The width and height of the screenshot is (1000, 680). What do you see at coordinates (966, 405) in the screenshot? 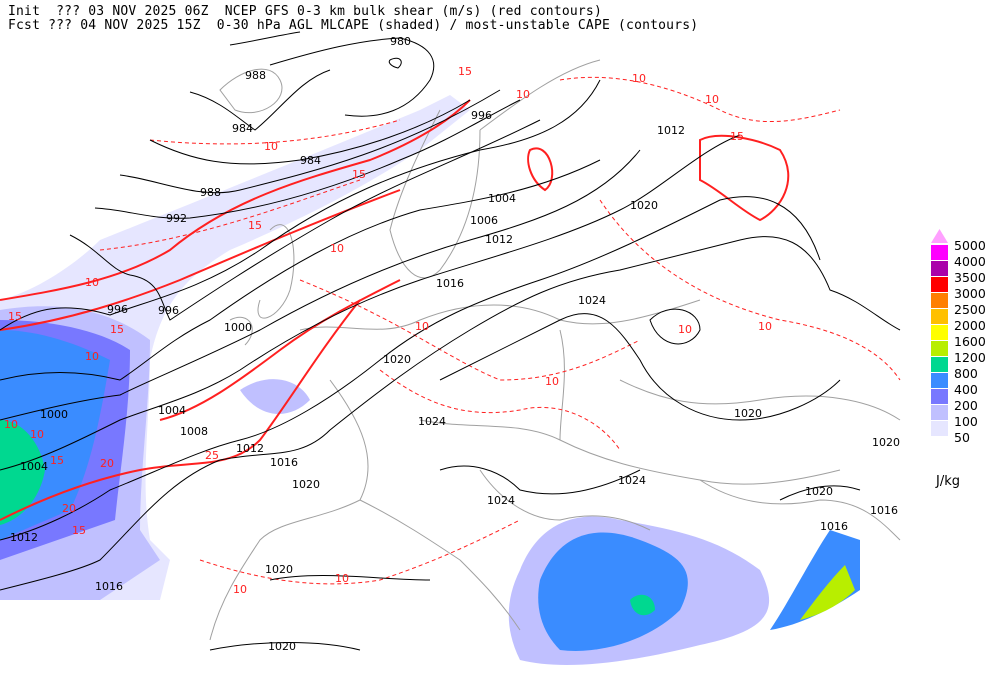
I see `legend-level-label: 200` at bounding box center [966, 405].